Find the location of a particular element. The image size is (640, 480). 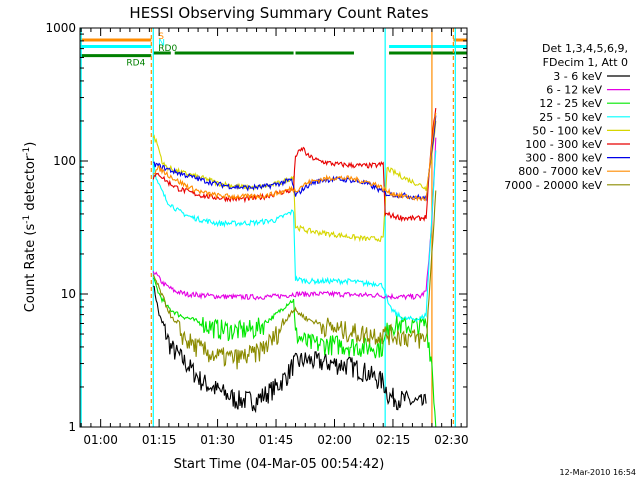

x-tick-label-5: 02:15 is located at coordinates (393, 440).